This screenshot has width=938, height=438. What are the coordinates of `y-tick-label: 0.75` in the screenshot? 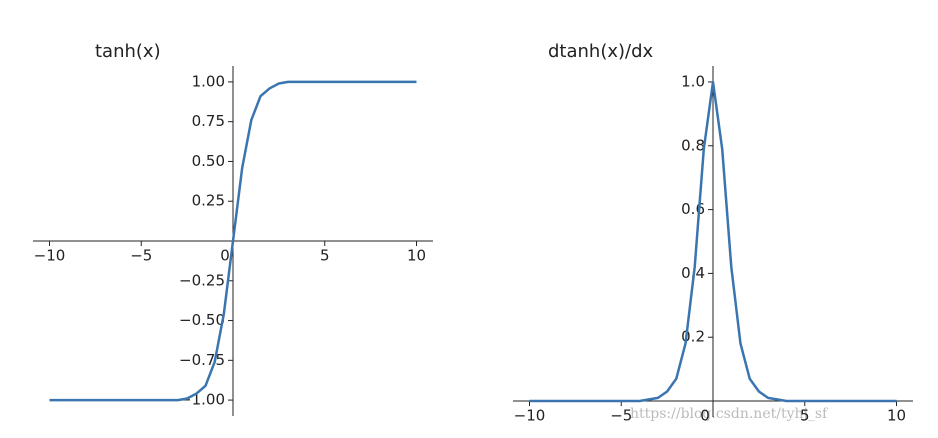 It's located at (208, 121).